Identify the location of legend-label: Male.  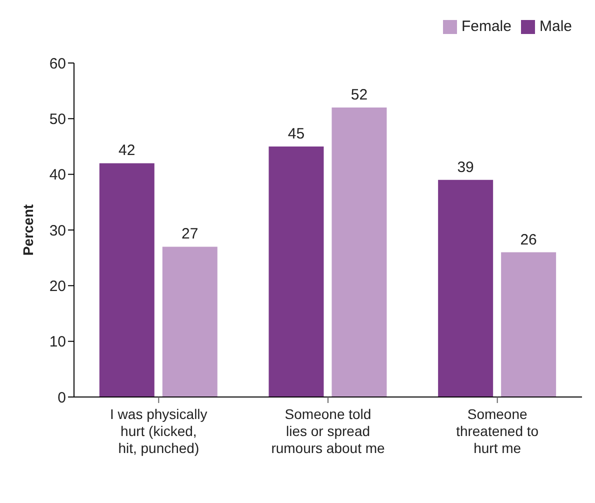
(555, 26).